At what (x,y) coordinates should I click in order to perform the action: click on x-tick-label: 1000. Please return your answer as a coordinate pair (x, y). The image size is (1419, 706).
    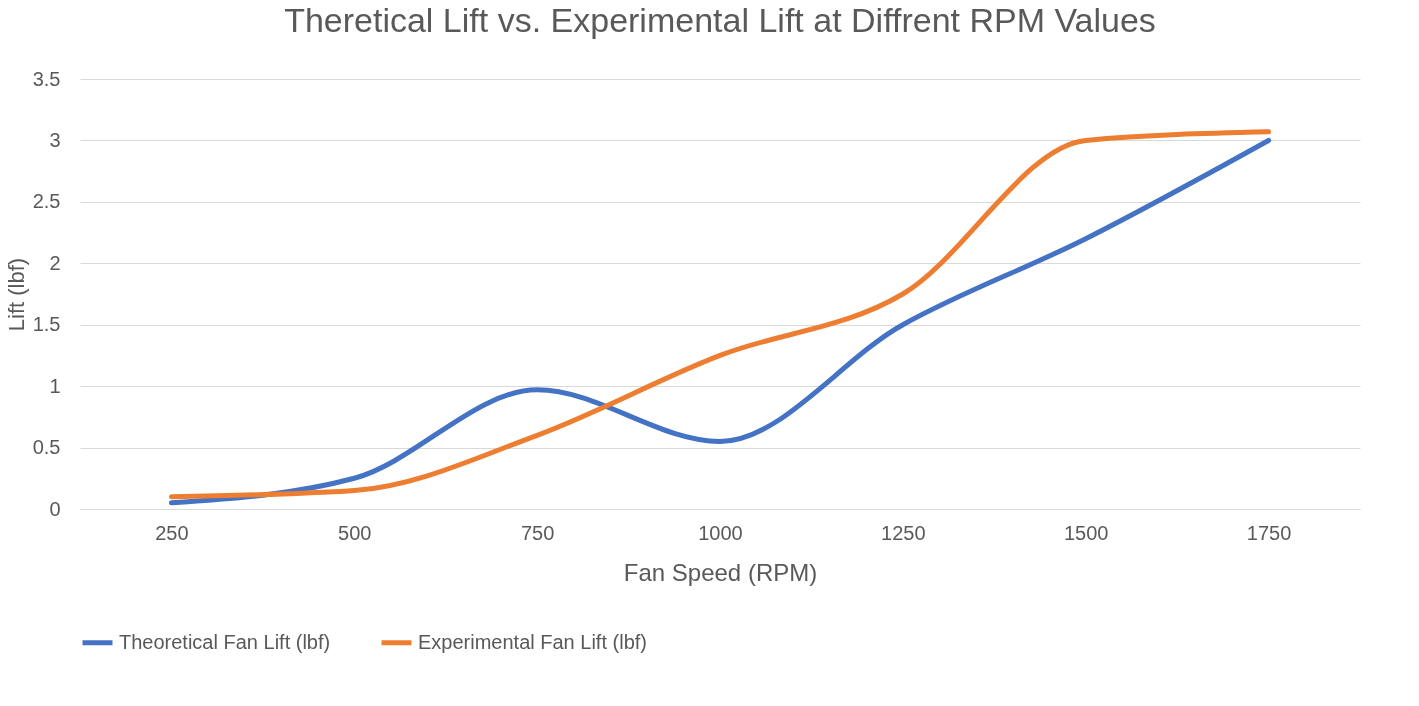
    Looking at the image, I should click on (720, 532).